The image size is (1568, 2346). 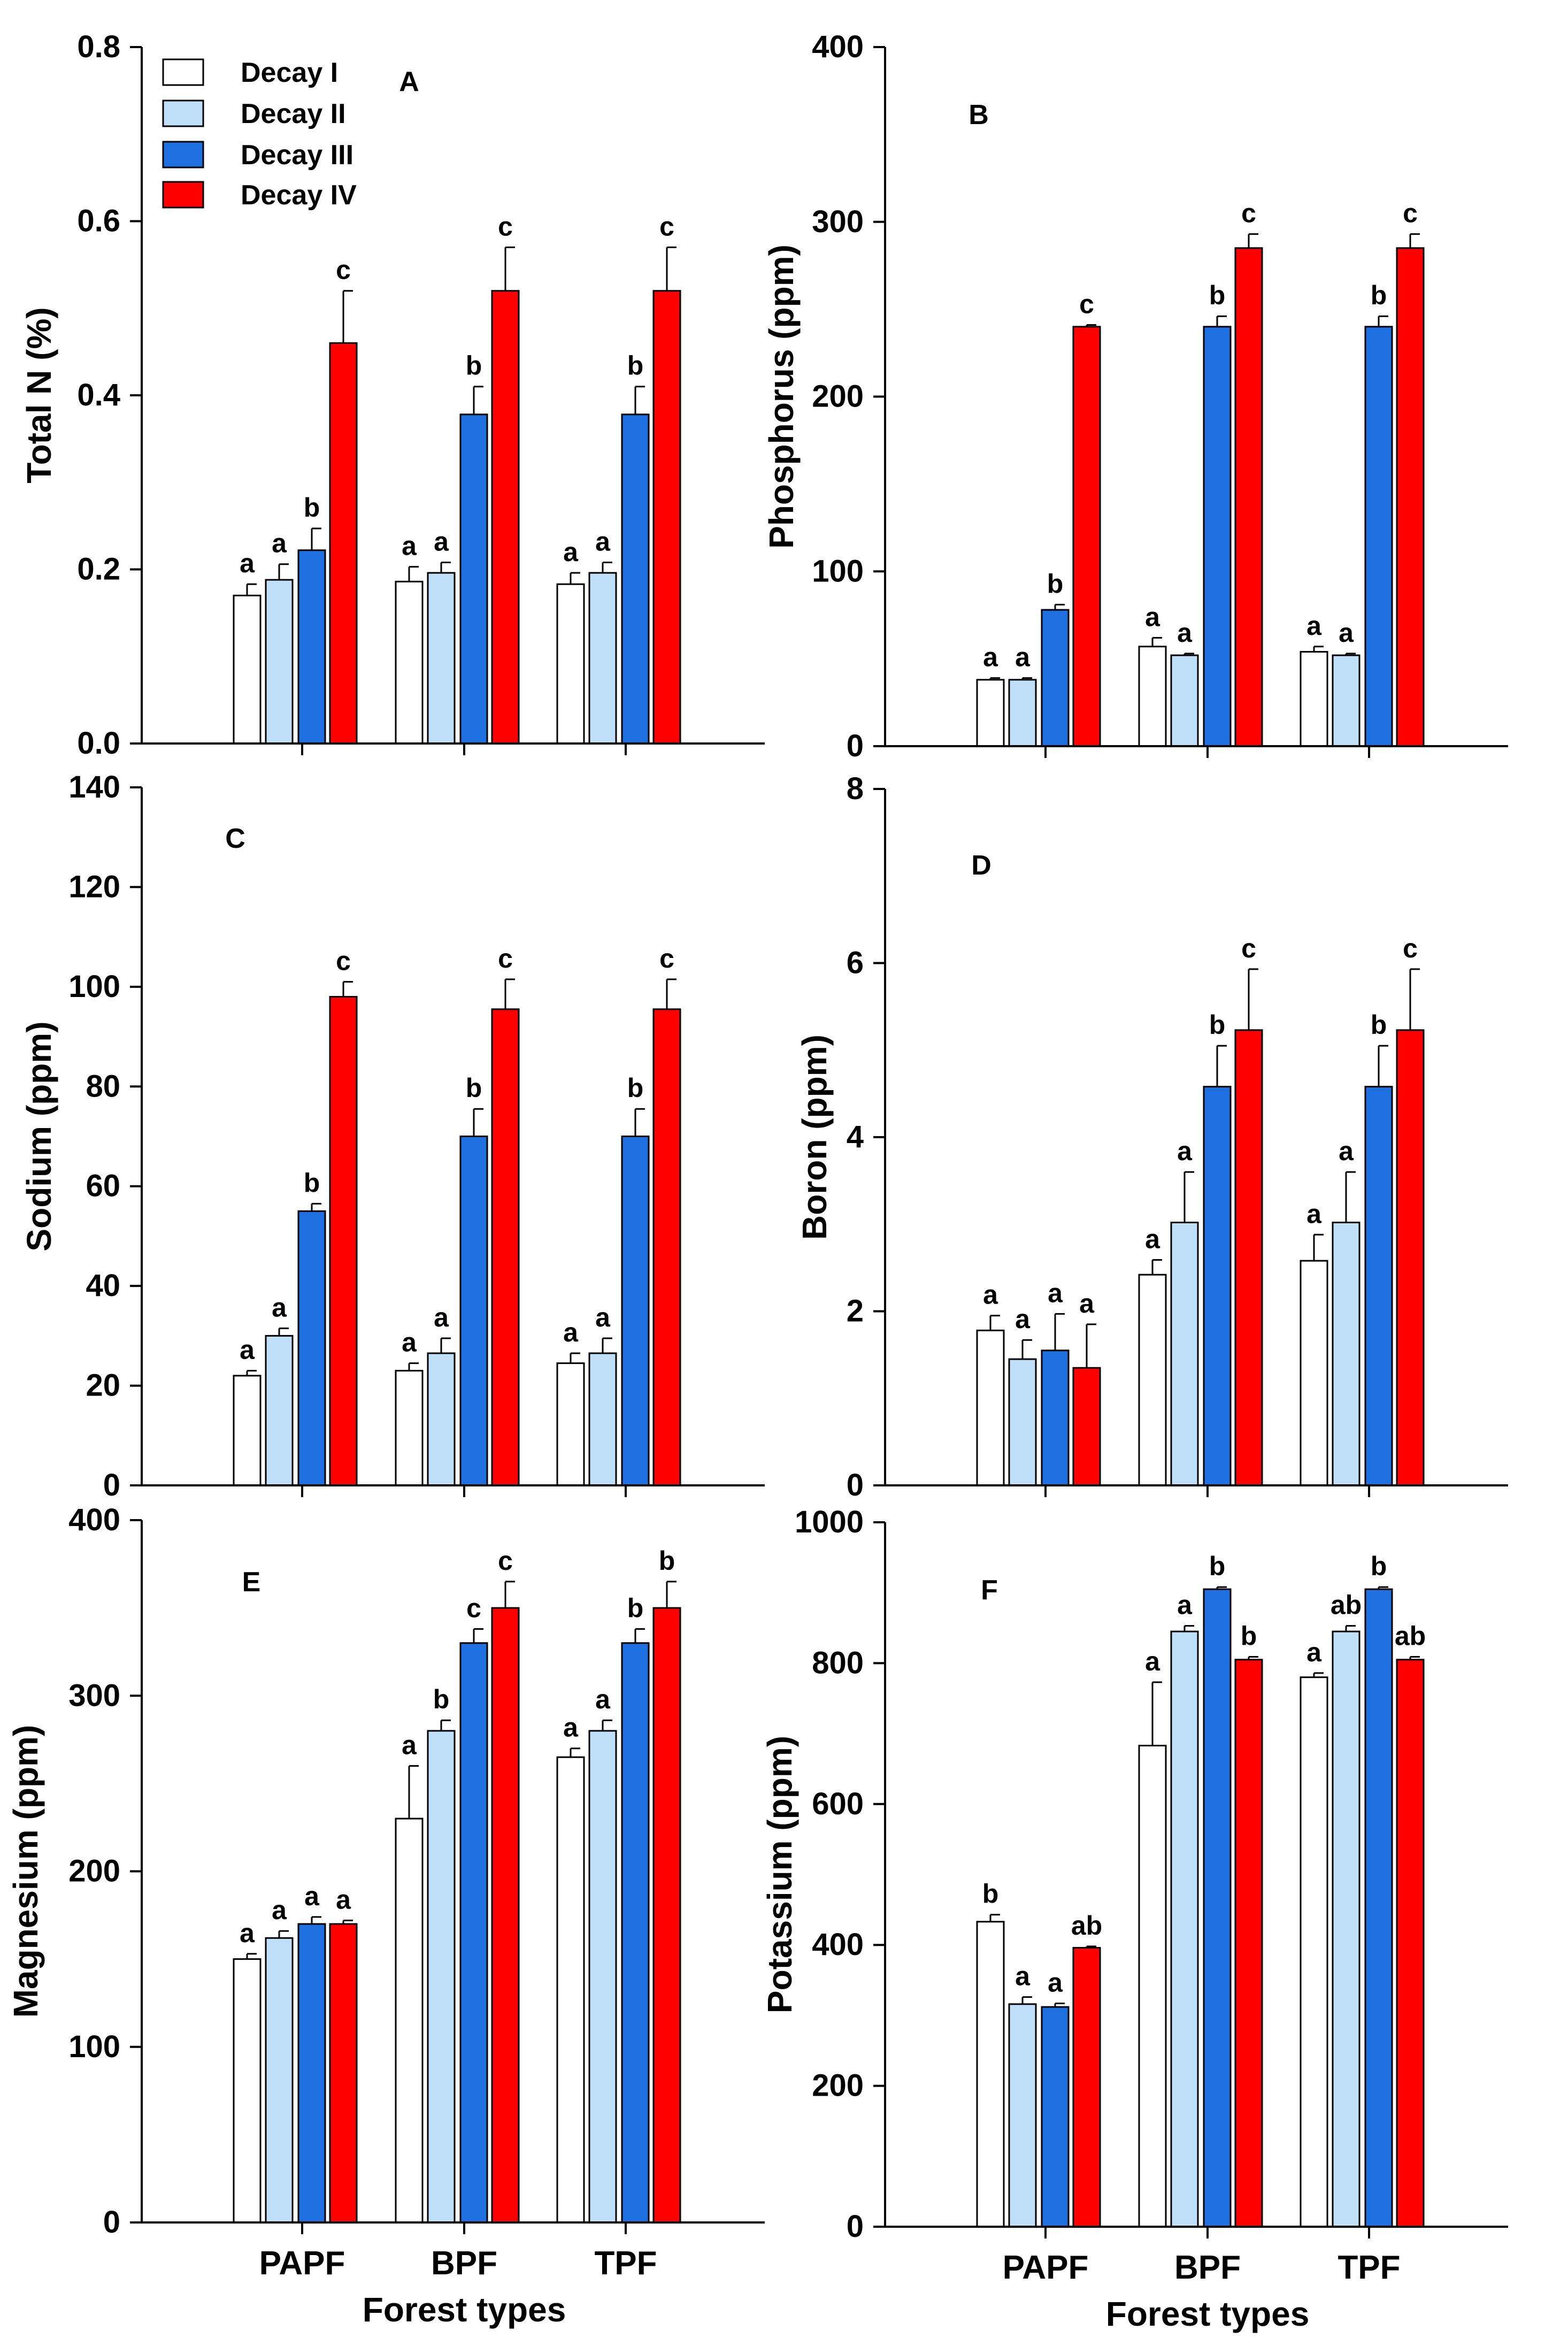 I want to click on panel-label: B, so click(x=979, y=115).